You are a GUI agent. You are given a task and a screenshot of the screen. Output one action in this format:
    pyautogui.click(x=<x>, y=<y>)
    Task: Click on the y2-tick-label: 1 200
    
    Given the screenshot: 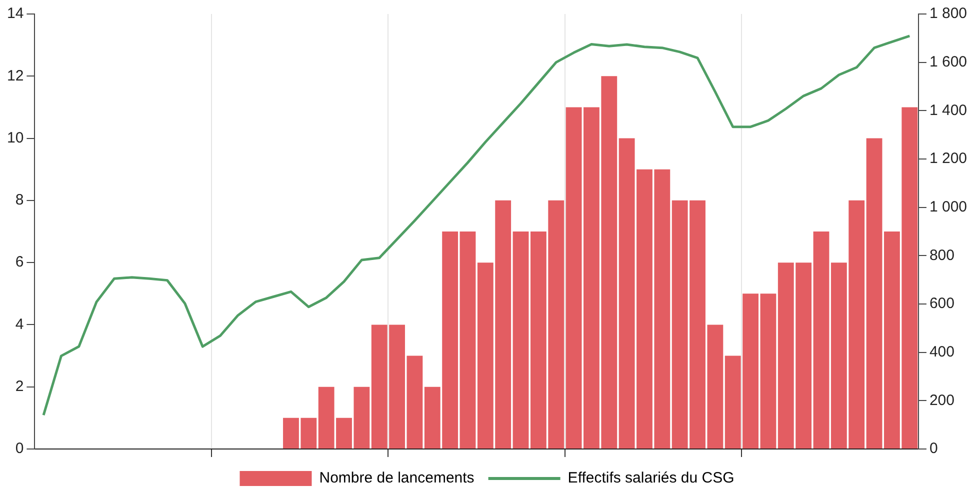 What is the action you would take?
    pyautogui.click(x=948, y=159)
    